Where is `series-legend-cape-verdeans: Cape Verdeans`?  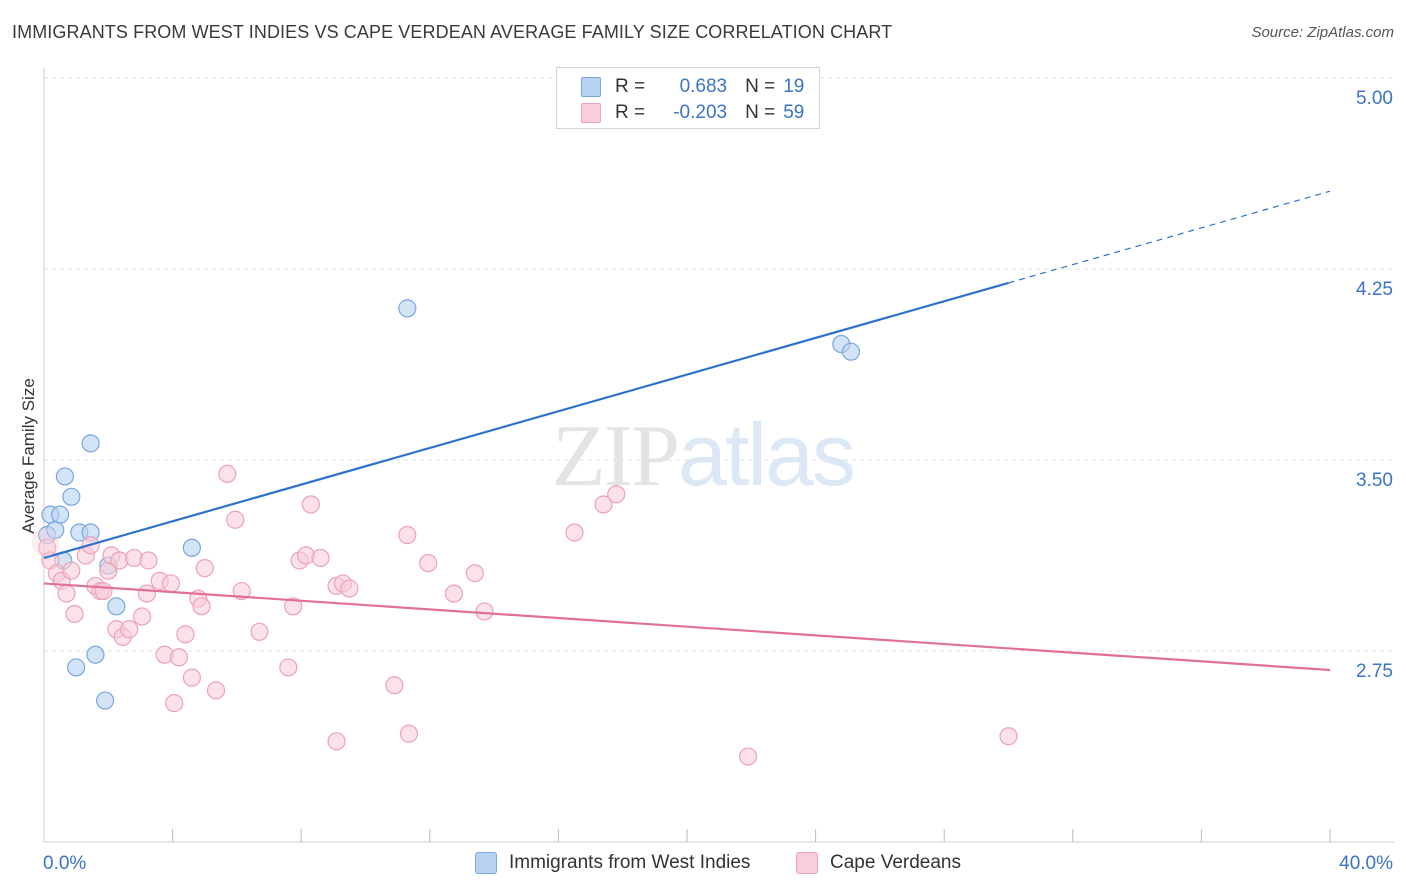 series-legend-cape-verdeans: Cape Verdeans is located at coordinates (878, 863).